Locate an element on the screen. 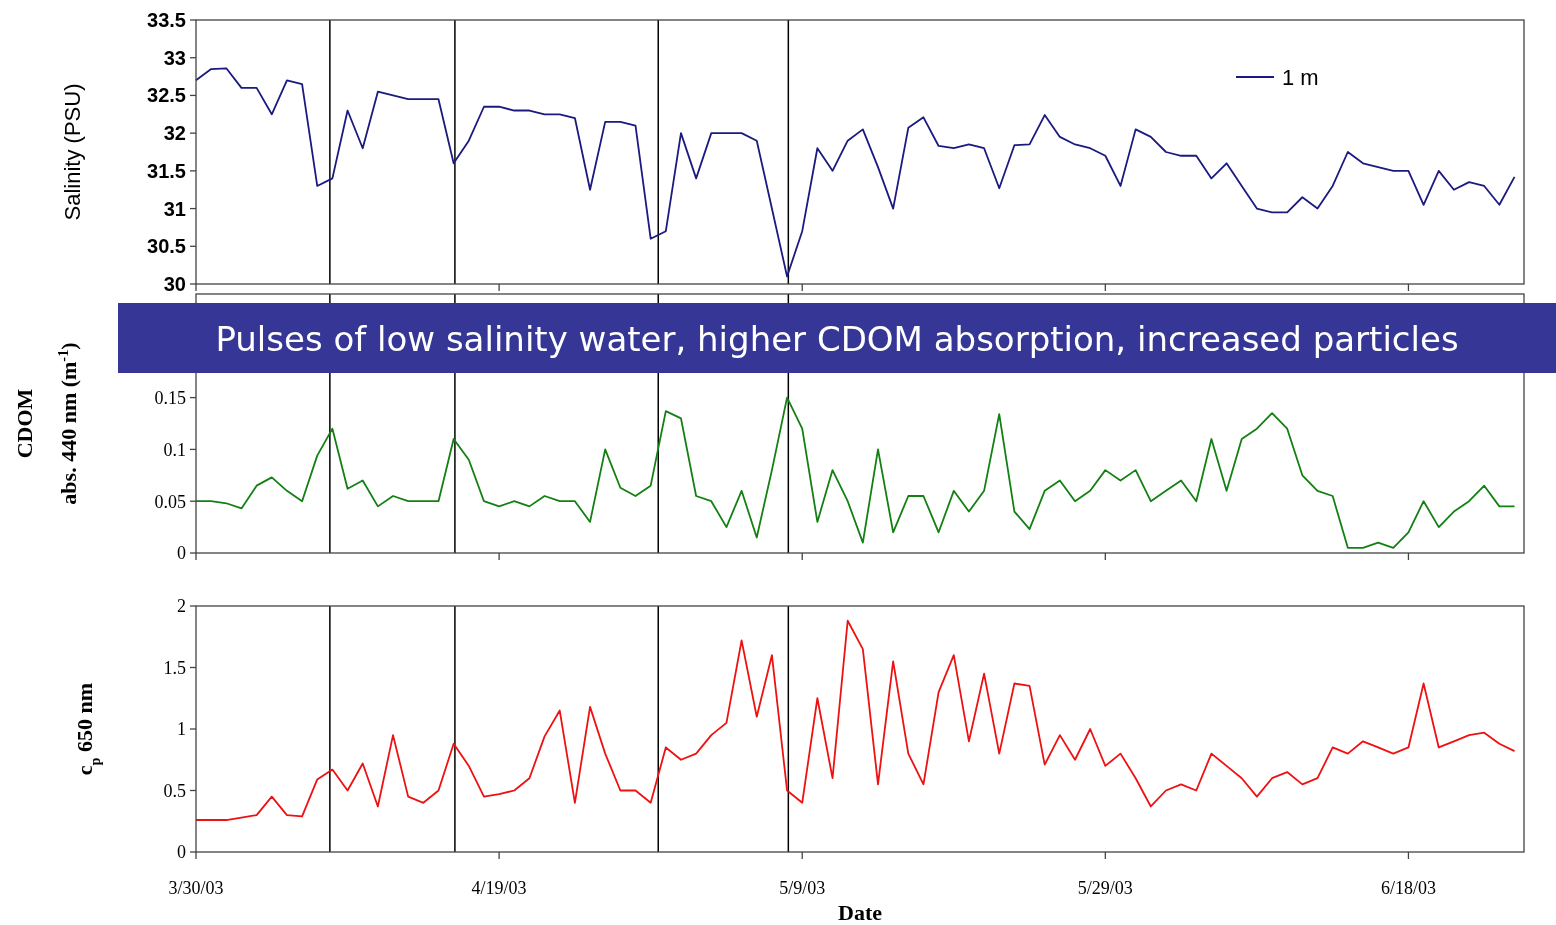 The width and height of the screenshot is (1556, 925). x-tick-label: 6/18/03 is located at coordinates (1408, 888).